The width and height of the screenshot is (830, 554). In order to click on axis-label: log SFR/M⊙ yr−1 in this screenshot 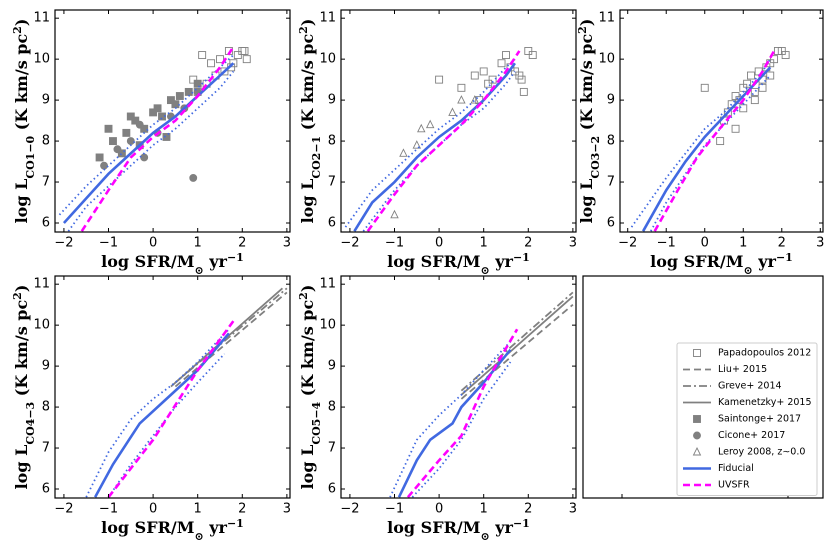, I will do `click(458, 264)`.